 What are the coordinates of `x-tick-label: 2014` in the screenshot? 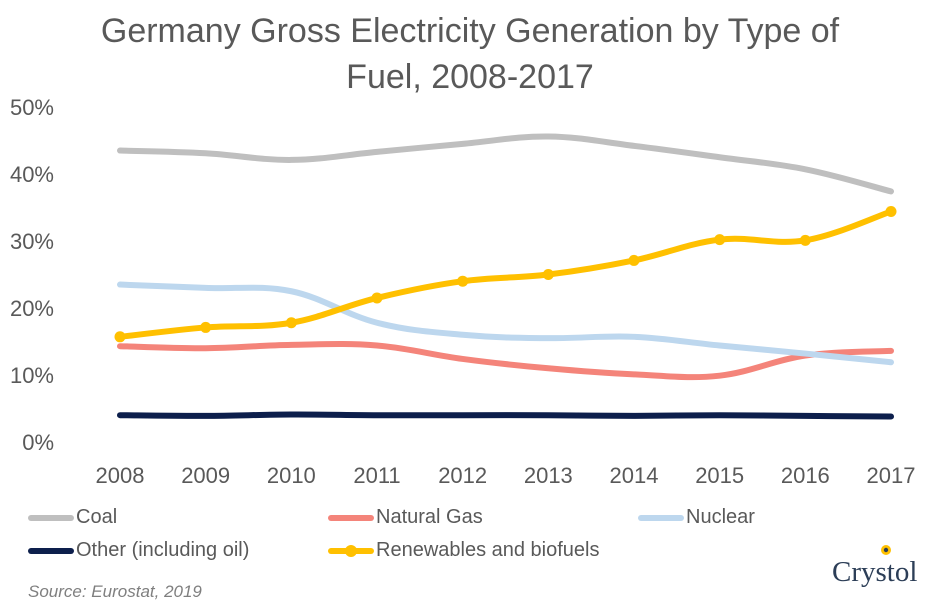 It's located at (634, 475).